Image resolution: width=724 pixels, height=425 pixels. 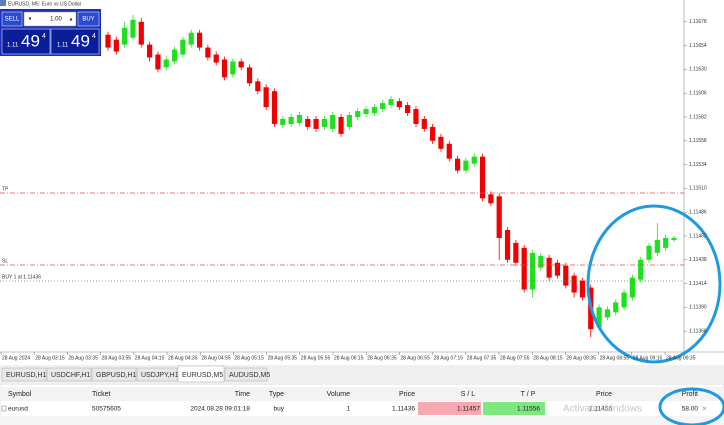 I want to click on time-label: 28 Aug 03:35, so click(x=83, y=358).